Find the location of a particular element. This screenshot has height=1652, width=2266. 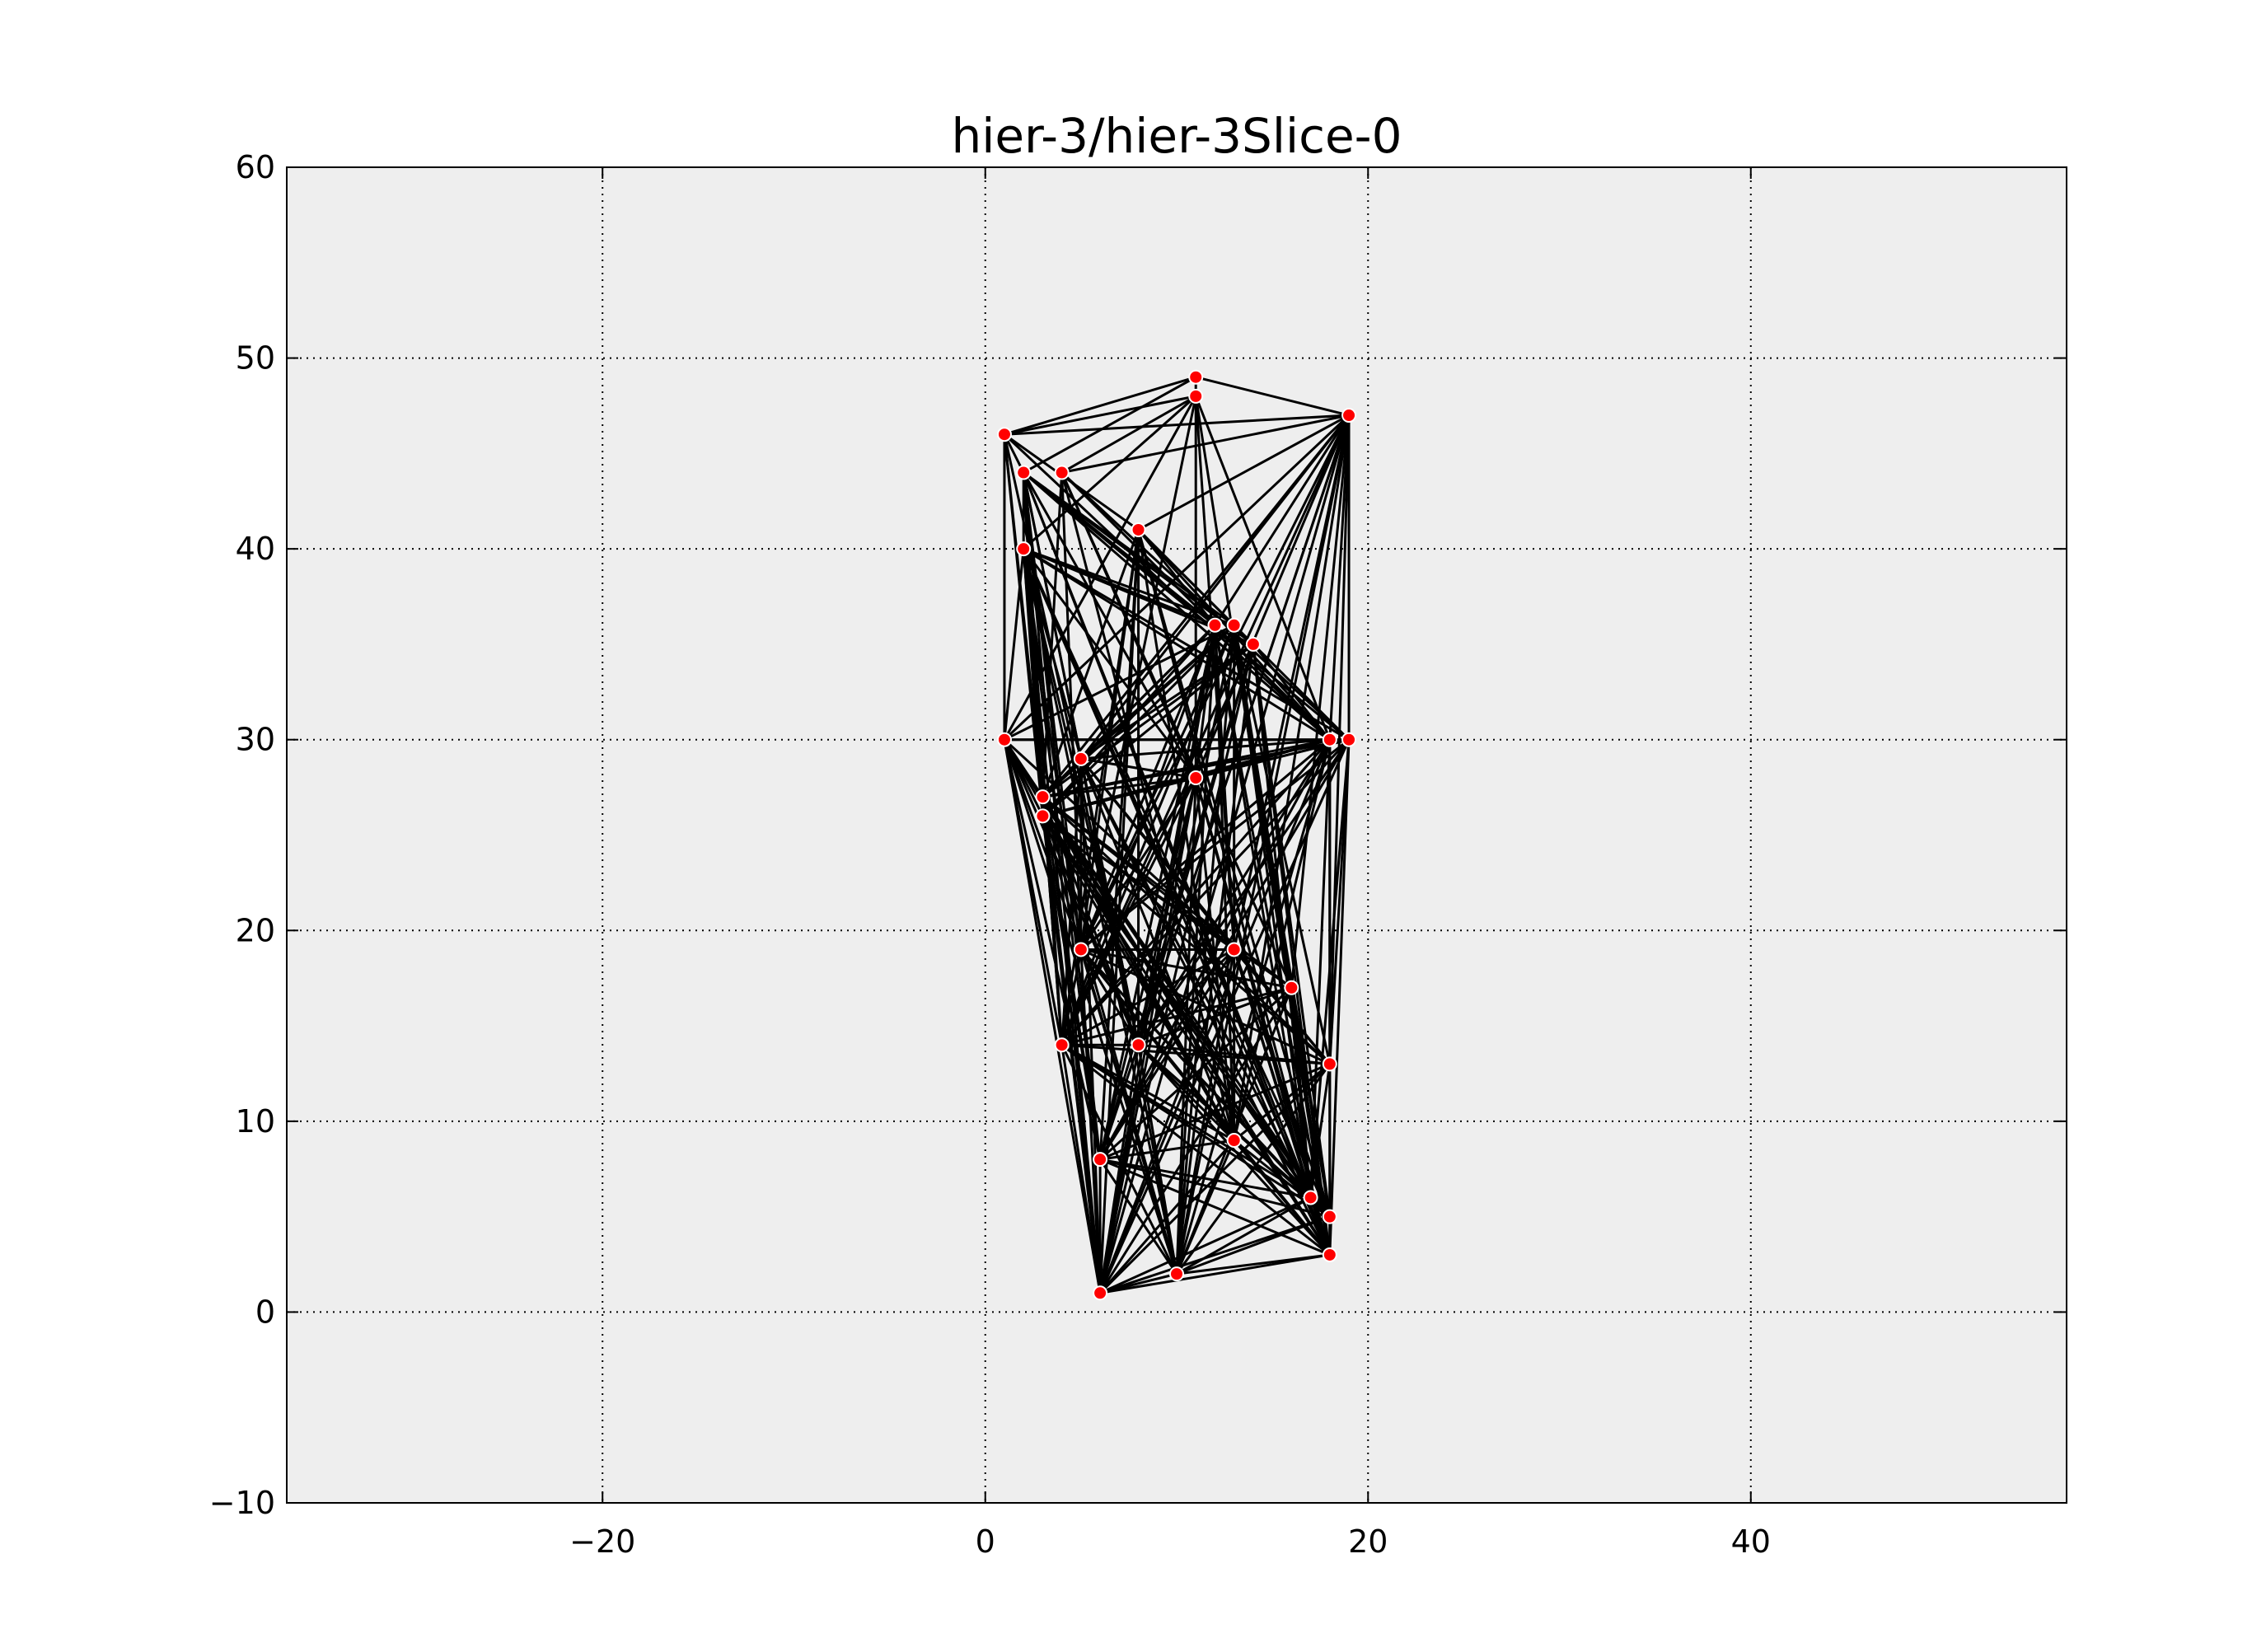

y-tick-label: 0 is located at coordinates (265, 1312).